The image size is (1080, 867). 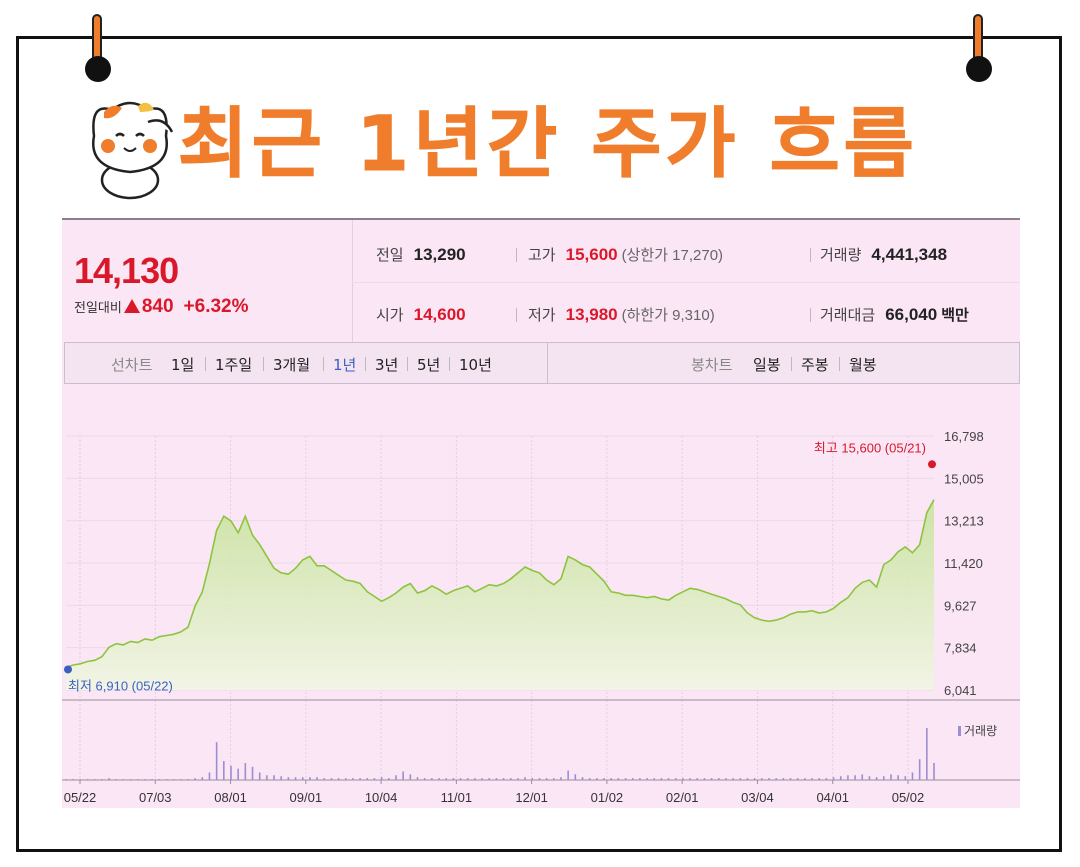 I want to click on prev-close-stat: 전일 13,290, so click(x=421, y=254).